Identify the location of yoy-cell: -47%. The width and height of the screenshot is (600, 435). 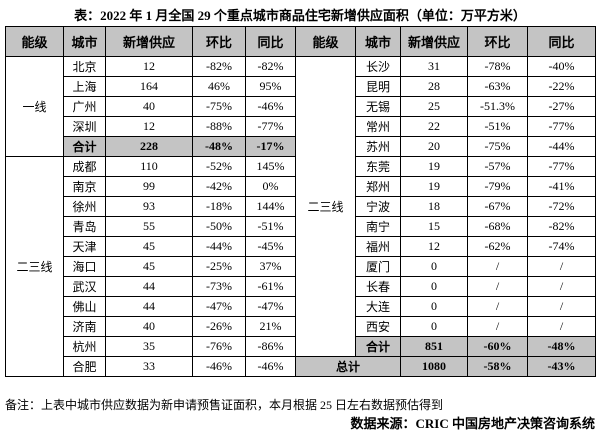
(270, 306).